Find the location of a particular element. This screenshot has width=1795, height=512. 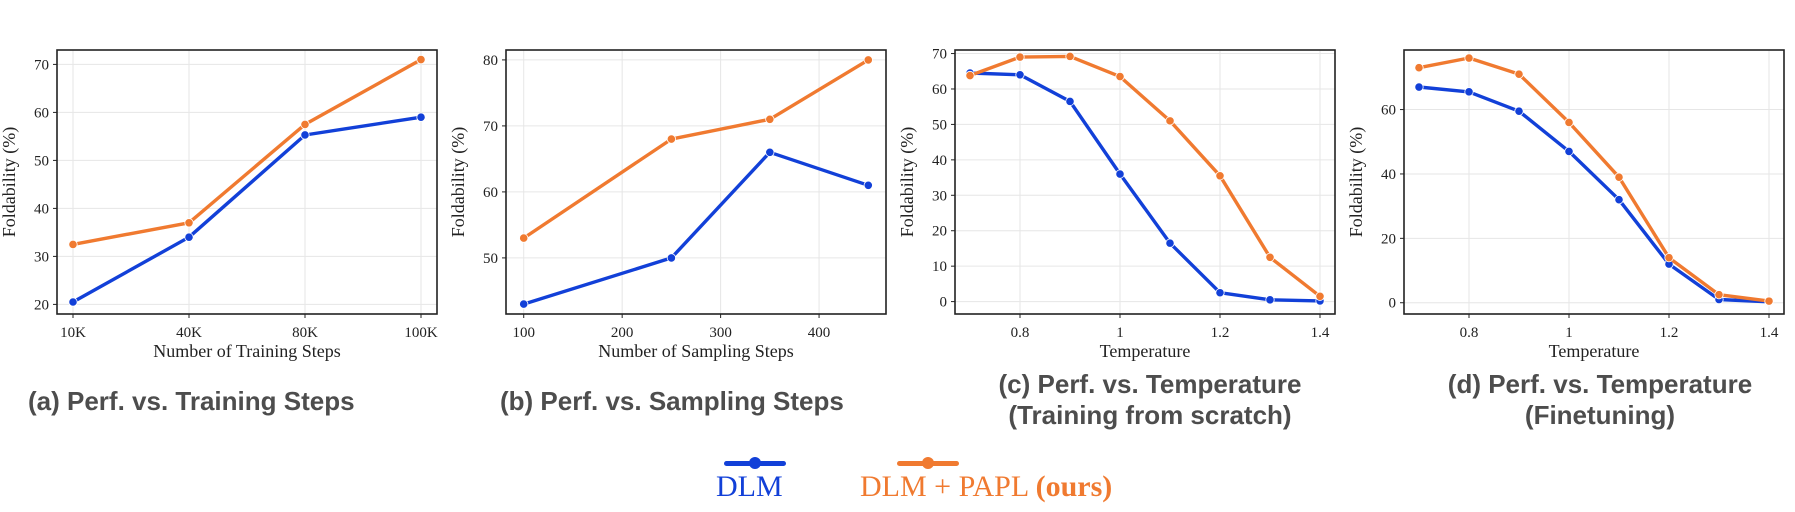

legend-papl-name: DLM + PAPL is located at coordinates (944, 486).